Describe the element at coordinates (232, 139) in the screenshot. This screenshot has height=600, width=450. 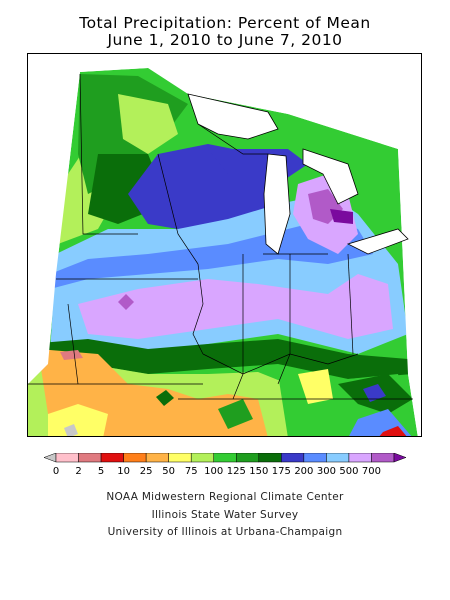
I see `border-wi-mi-up` at that location.